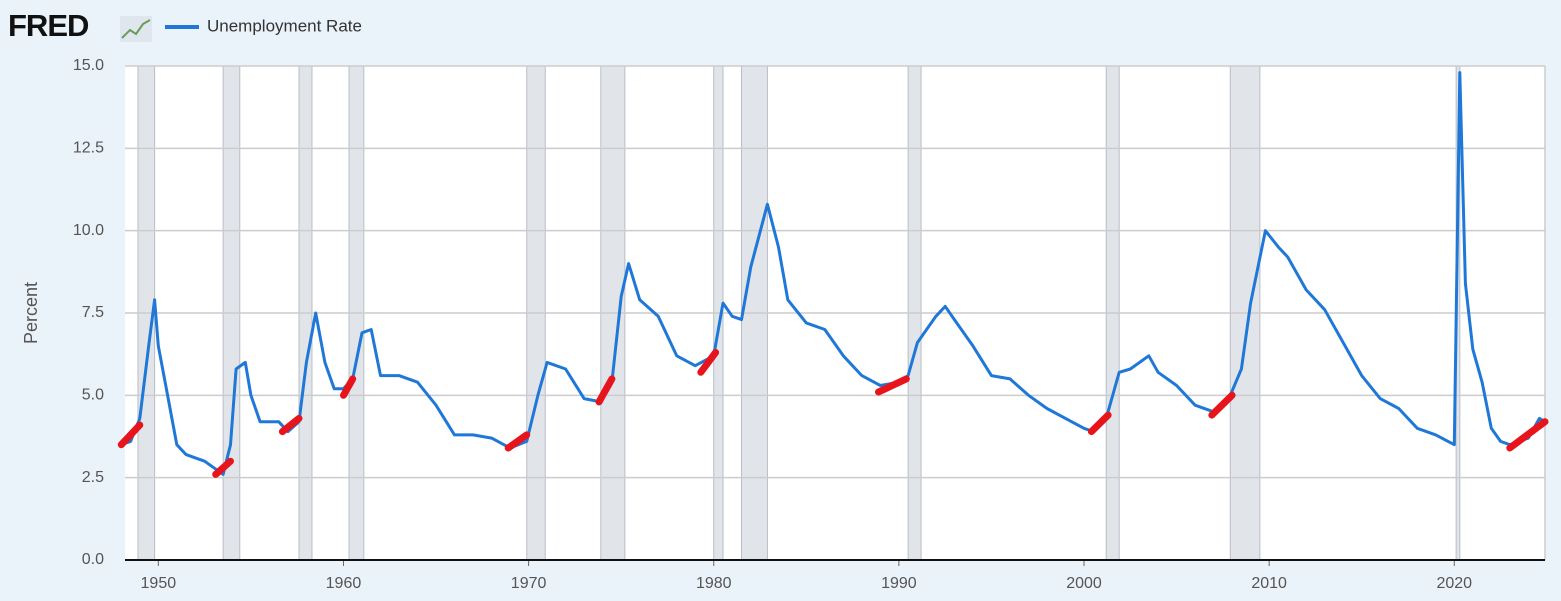 This screenshot has width=1561, height=601. I want to click on x-tick-label: 1950, so click(159, 583).